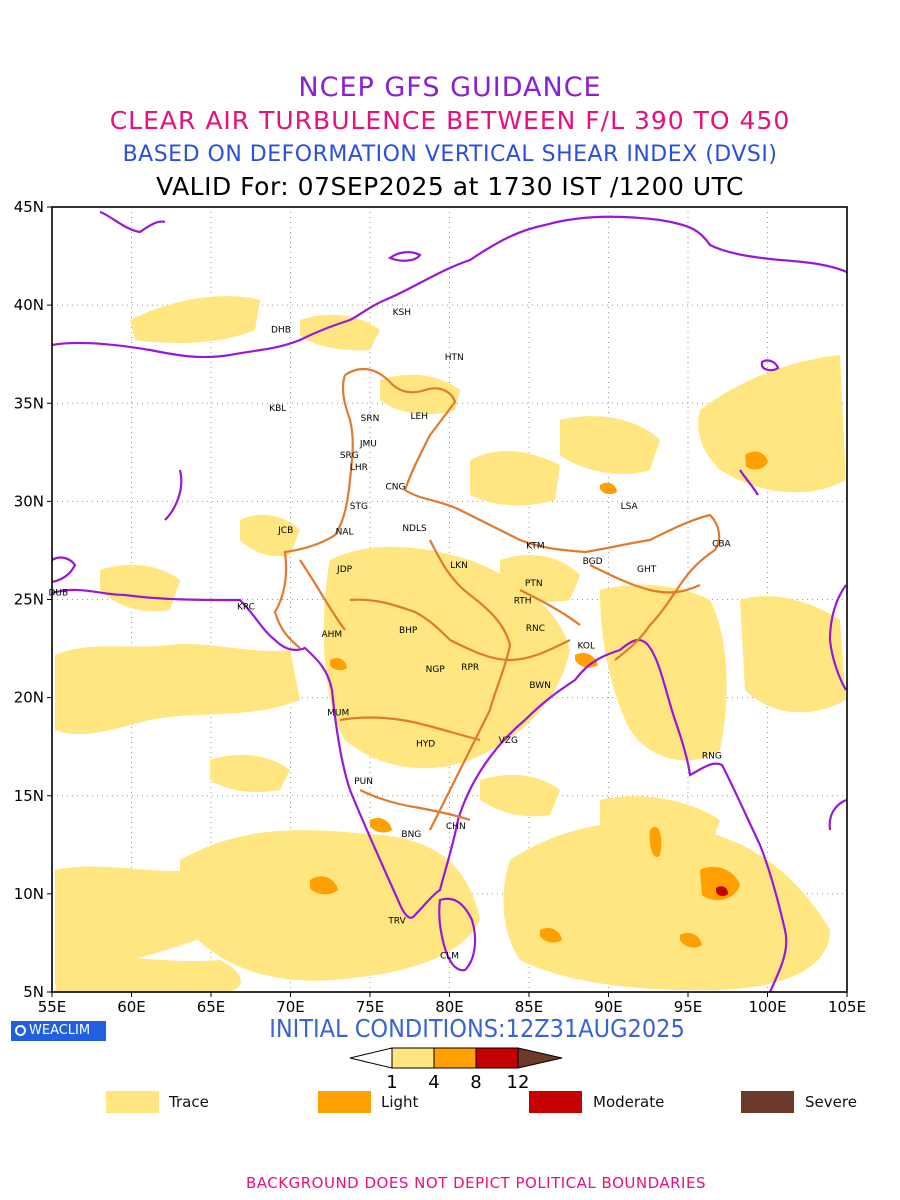  What do you see at coordinates (344, 570) in the screenshot?
I see `station-label: JDP` at bounding box center [344, 570].